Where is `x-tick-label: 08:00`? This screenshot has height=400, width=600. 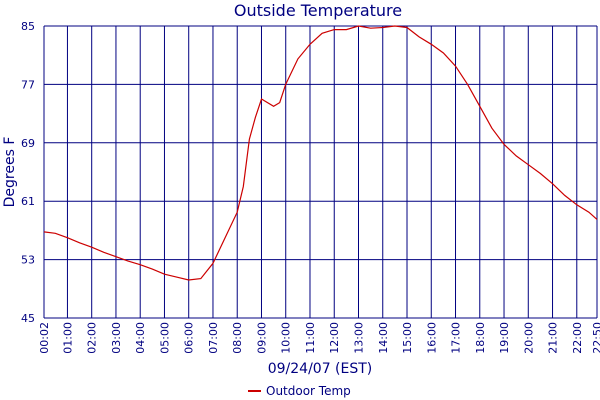
x-tick-label: 08:00 is located at coordinates (237, 338).